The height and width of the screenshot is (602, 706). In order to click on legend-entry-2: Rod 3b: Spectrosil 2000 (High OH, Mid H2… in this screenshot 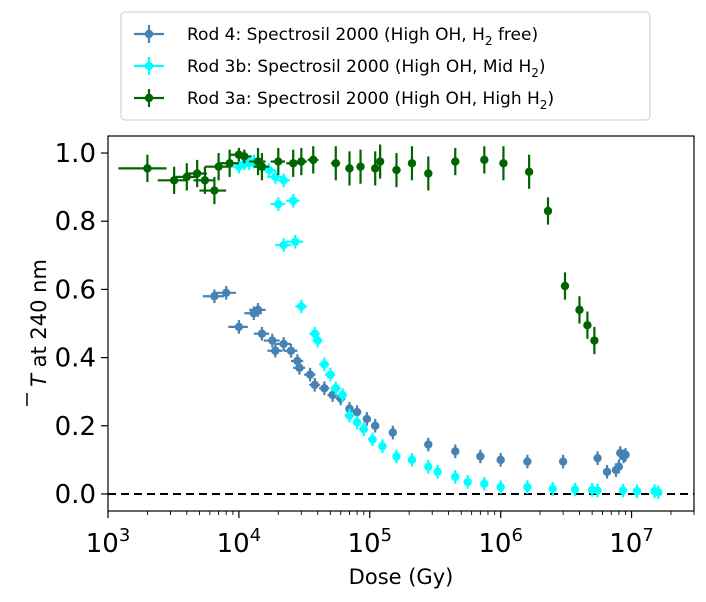, I will do `click(340, 68)`.